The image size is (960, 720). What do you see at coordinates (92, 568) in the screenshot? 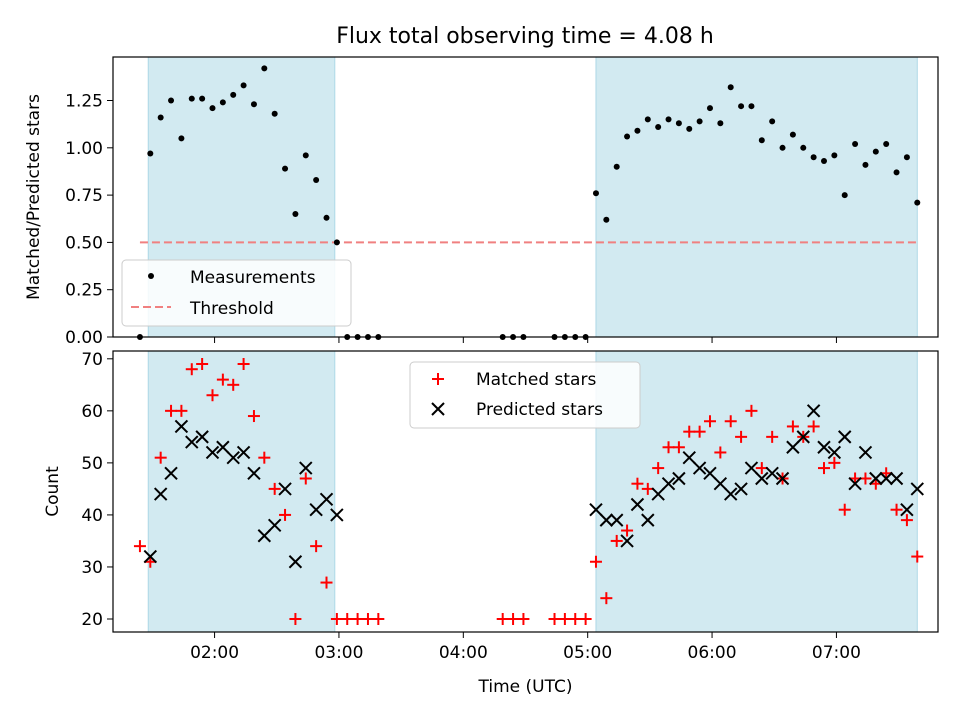
I see `count-y-tick-label: 30` at bounding box center [92, 568].